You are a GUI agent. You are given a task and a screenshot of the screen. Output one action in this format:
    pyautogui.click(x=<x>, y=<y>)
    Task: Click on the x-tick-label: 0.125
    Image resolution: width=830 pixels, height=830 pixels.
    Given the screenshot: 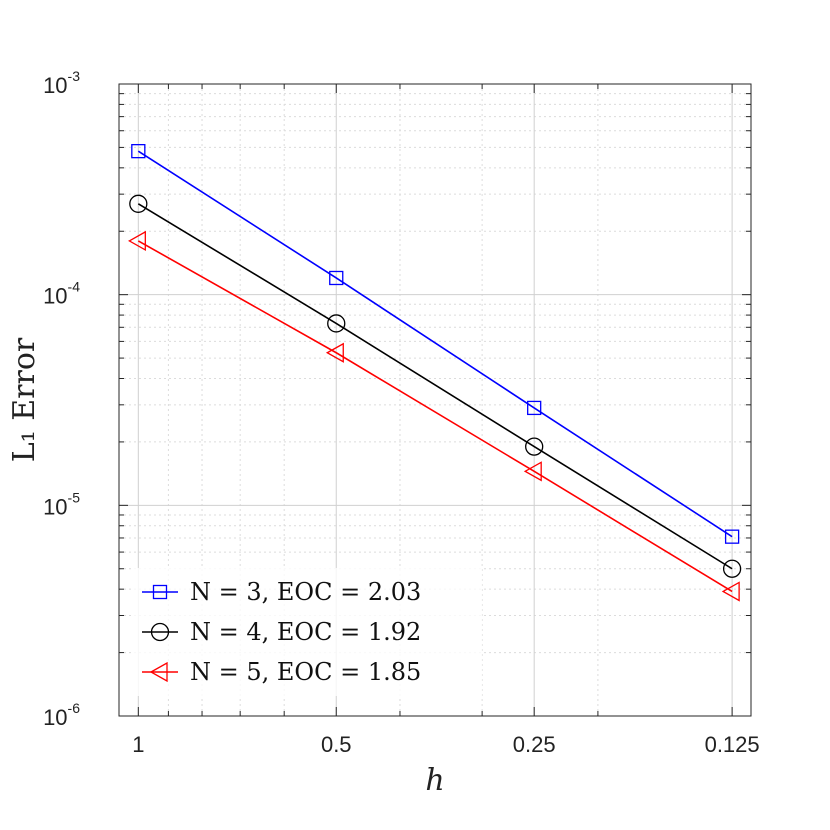 What is the action you would take?
    pyautogui.click(x=732, y=744)
    